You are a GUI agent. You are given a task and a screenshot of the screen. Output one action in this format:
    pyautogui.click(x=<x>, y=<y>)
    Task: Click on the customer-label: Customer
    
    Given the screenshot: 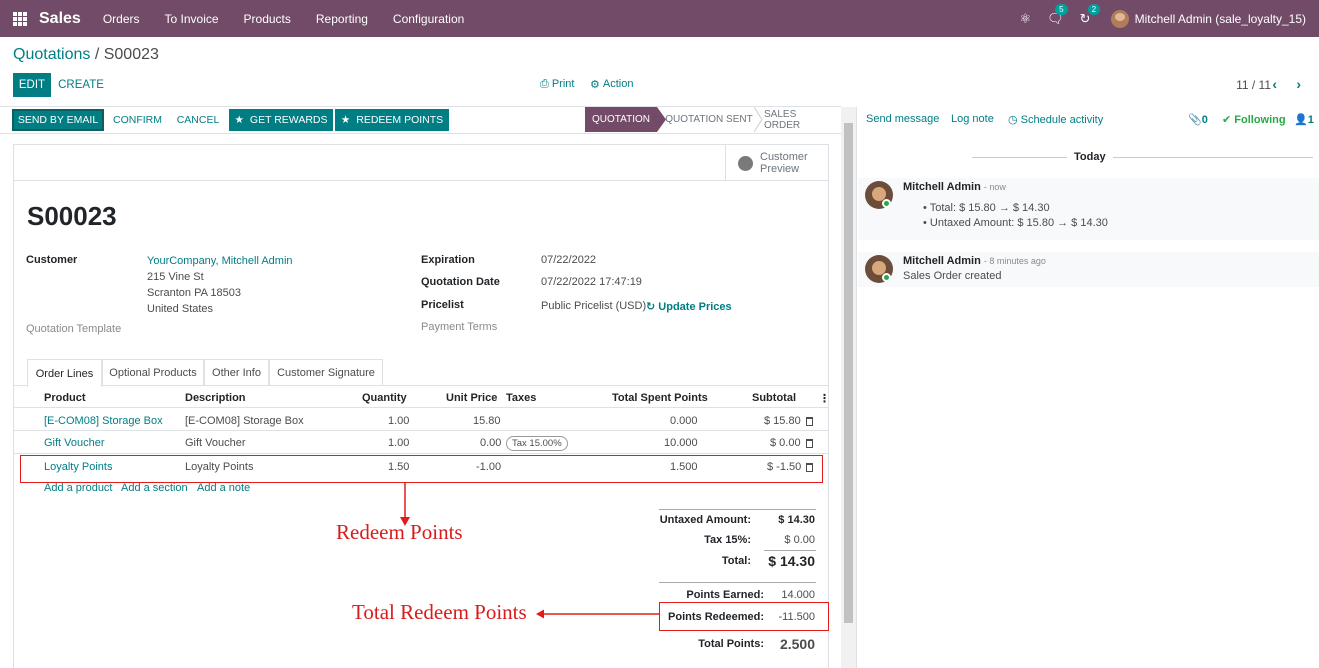 What is the action you would take?
    pyautogui.click(x=52, y=260)
    